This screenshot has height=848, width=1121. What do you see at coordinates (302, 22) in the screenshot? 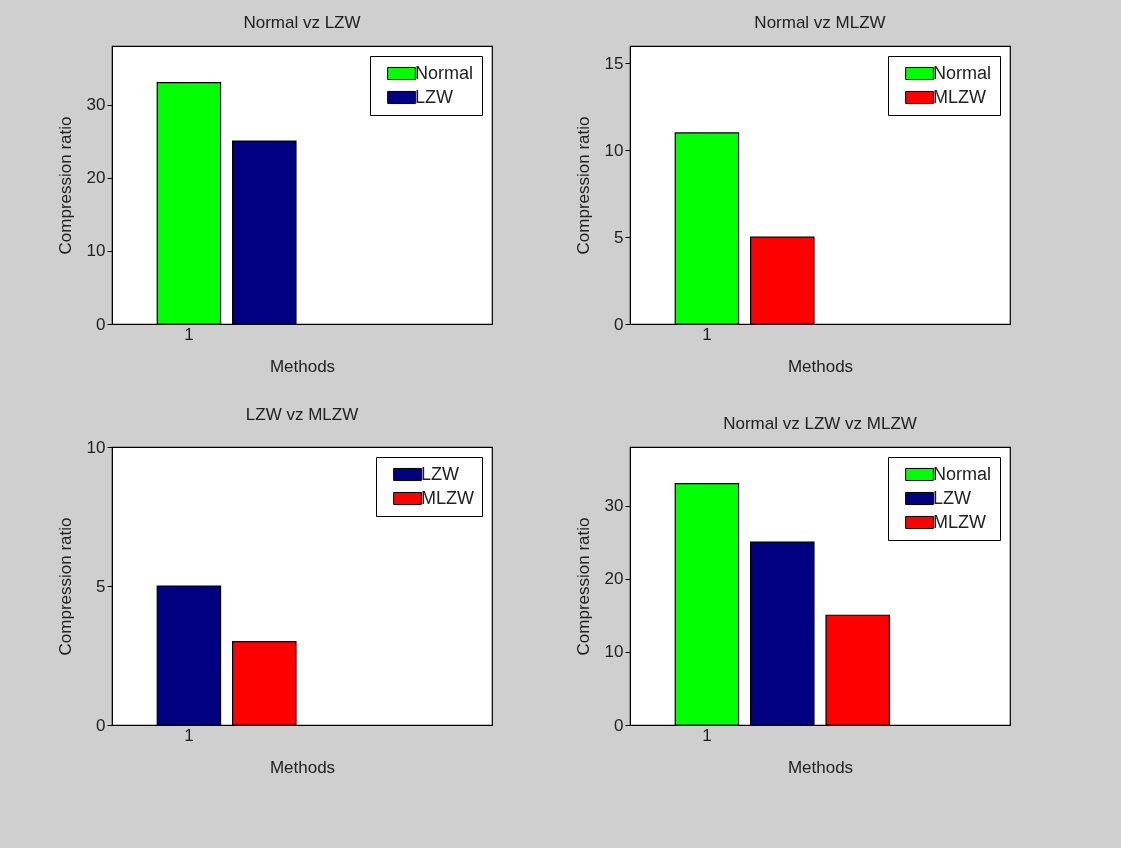
I see `chart-title: Normal vz LZW` at bounding box center [302, 22].